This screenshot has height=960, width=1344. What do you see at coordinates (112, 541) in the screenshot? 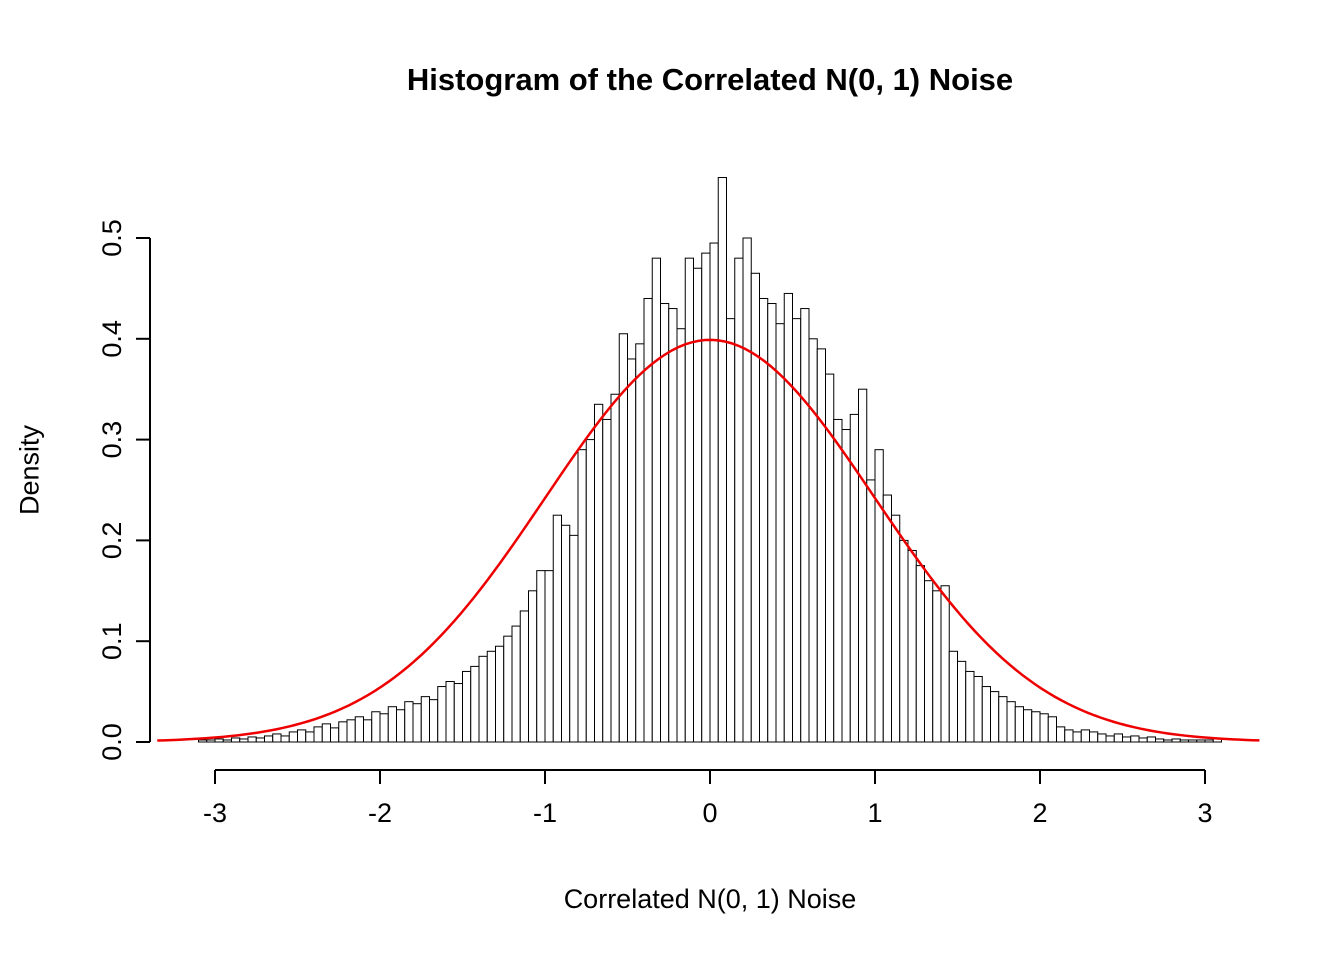
I see `y-tick-label: 0.2` at bounding box center [112, 541].